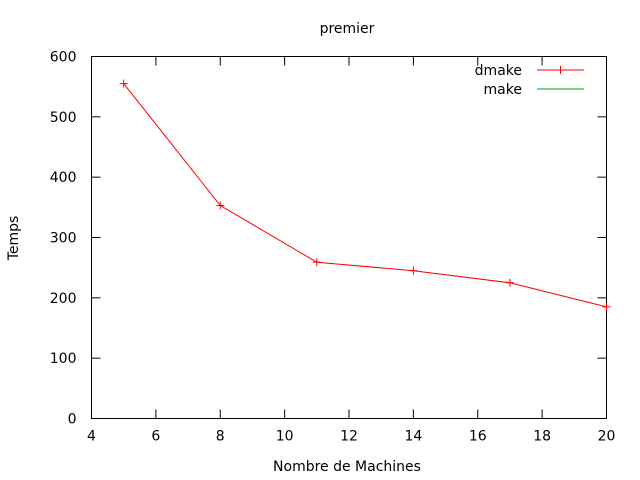  I want to click on y-tick-label: 400, so click(63, 178).